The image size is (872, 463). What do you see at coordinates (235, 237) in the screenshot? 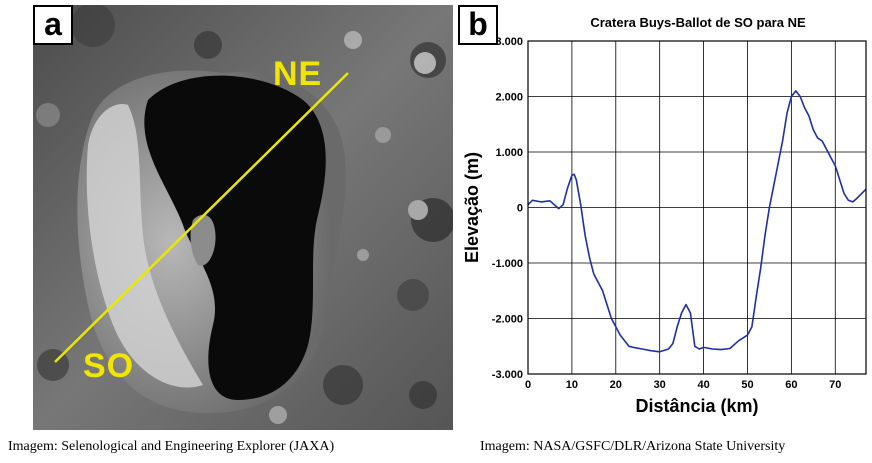
I see `crater-shadow` at bounding box center [235, 237].